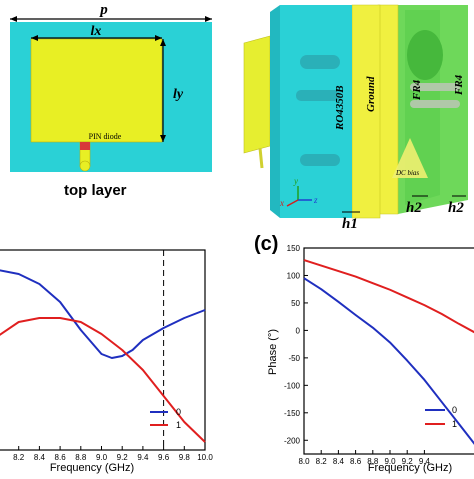  Describe the element at coordinates (273, 352) in the screenshot. I see `chart-right-ylabel: Phase (°)` at that location.